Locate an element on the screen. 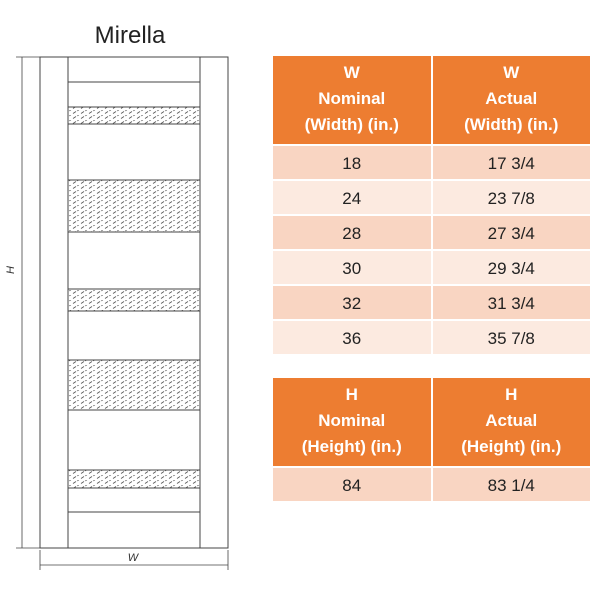 This screenshot has width=600, height=600. table-cell: 36 is located at coordinates (353, 336).